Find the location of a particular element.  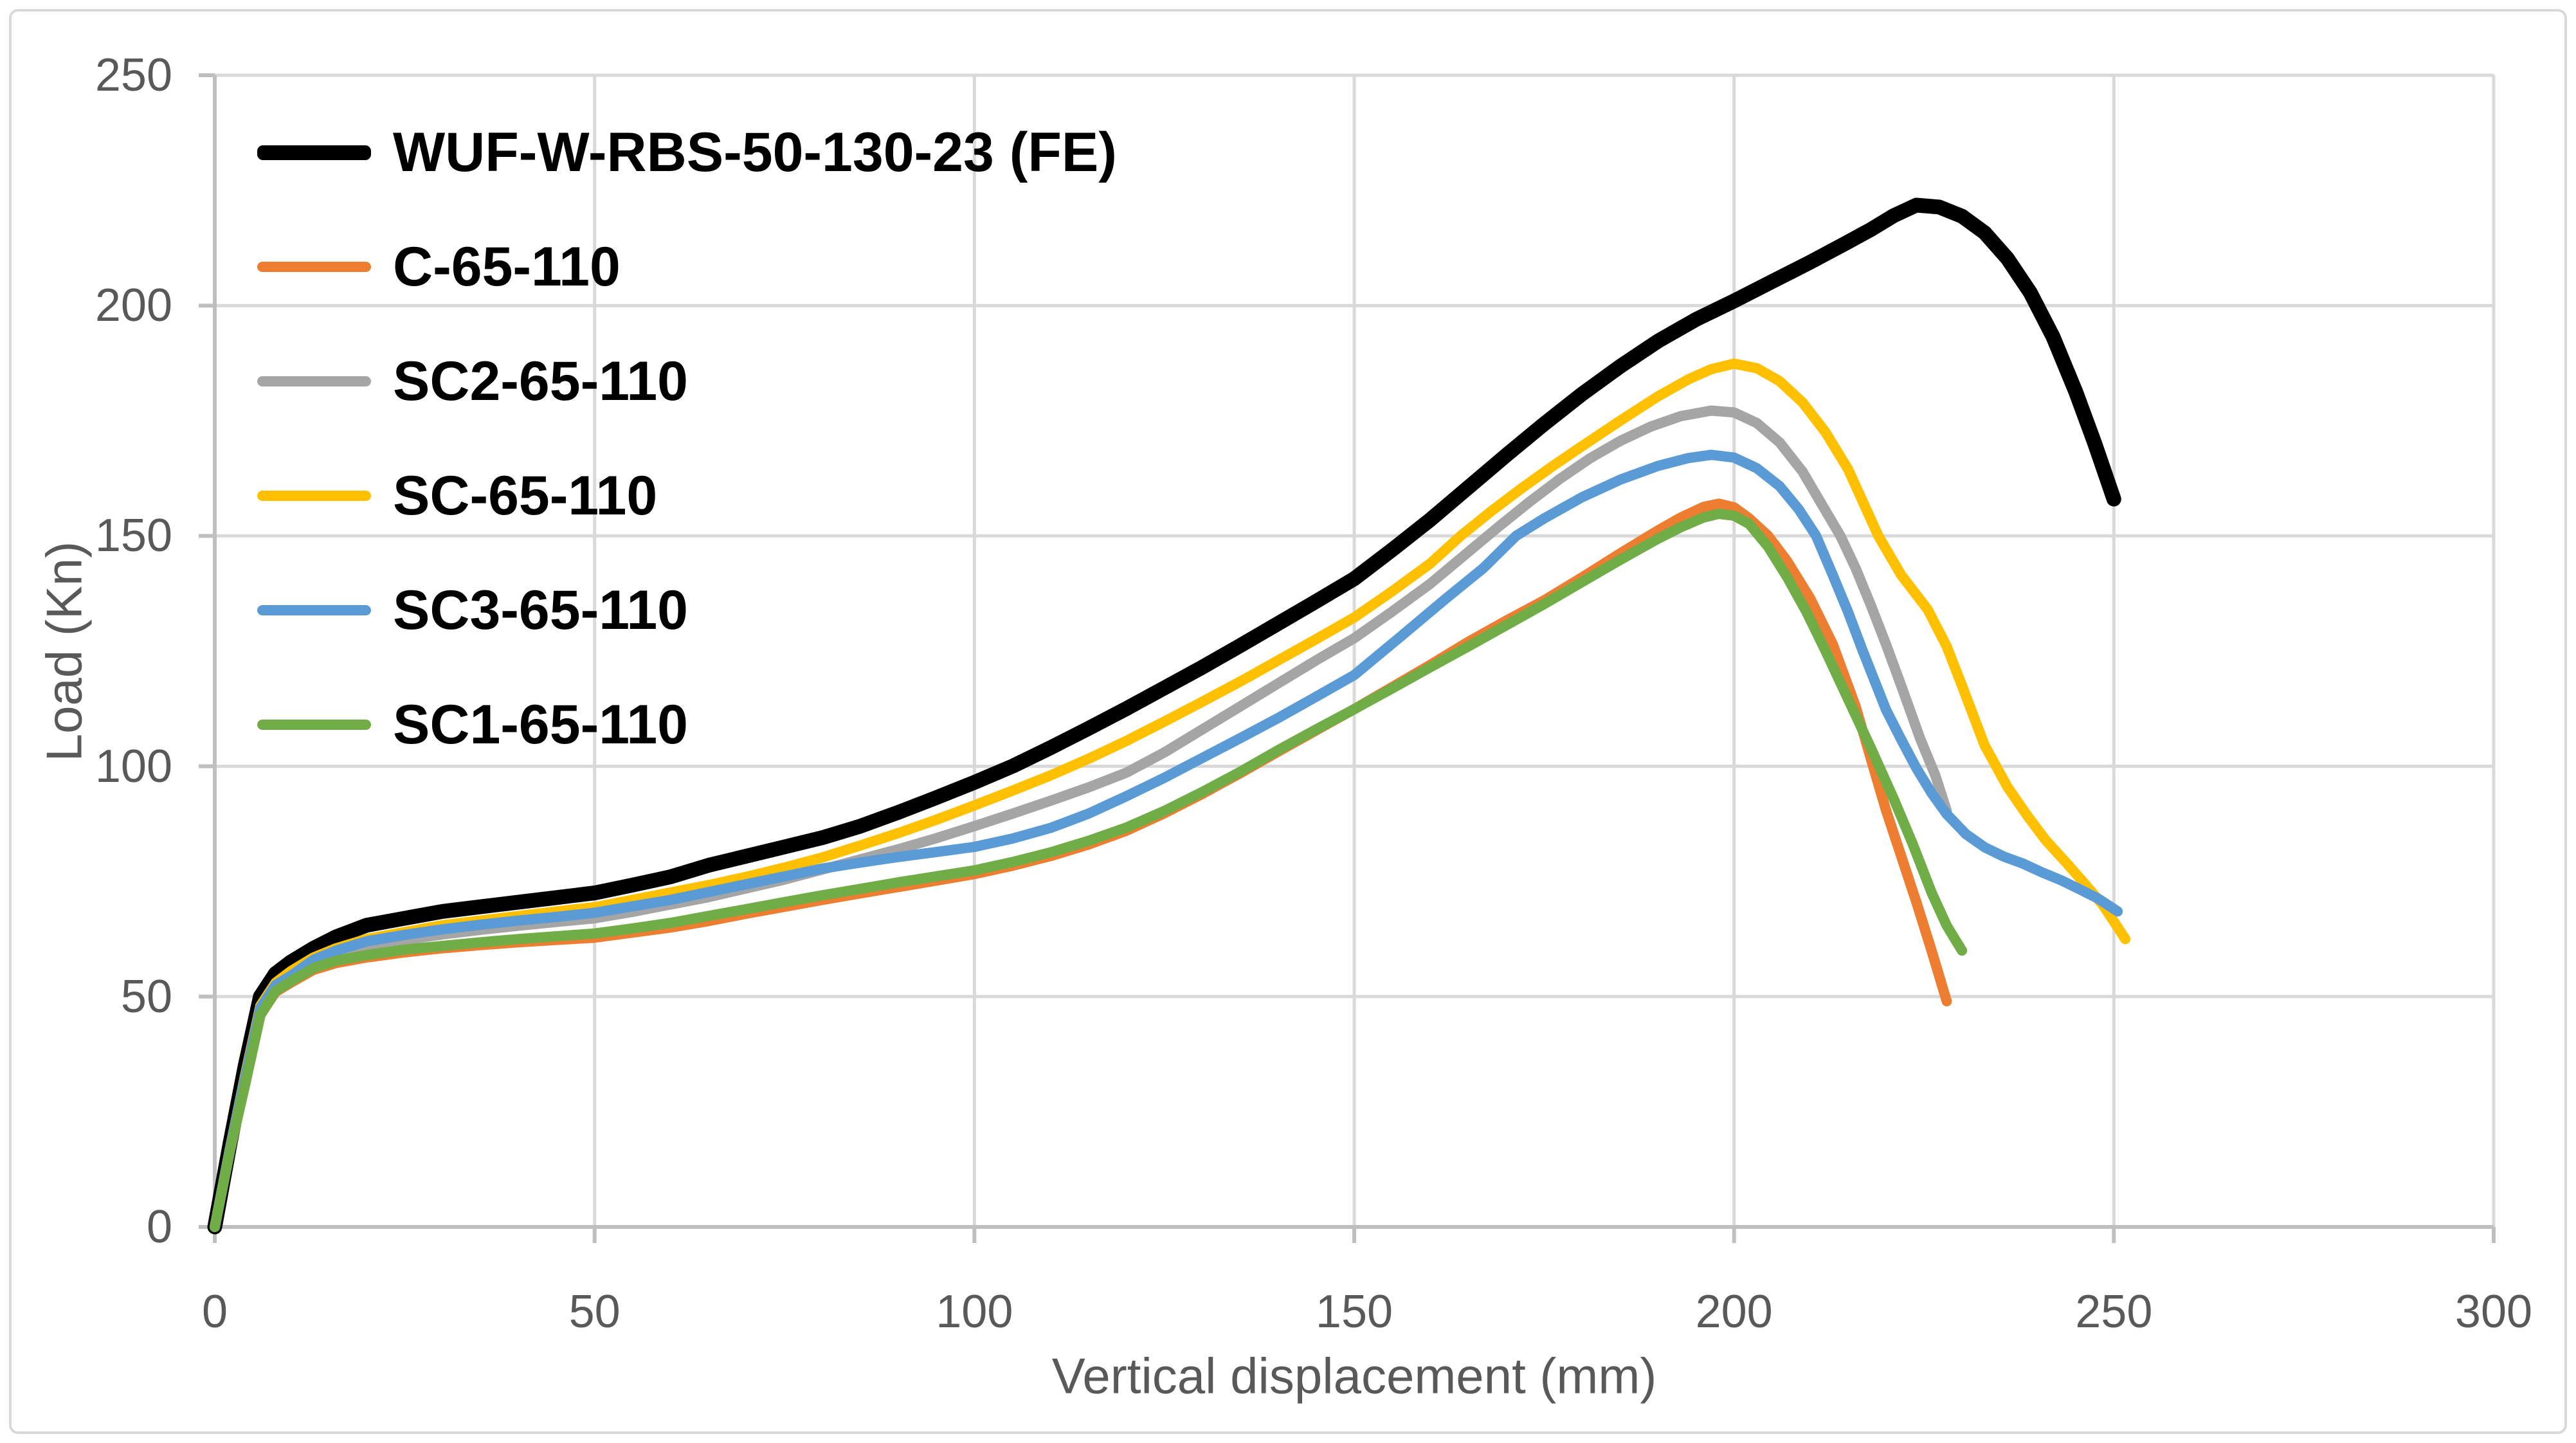

legend-label: WUF-W-RBS-50-130-23 (FE) is located at coordinates (755, 152).